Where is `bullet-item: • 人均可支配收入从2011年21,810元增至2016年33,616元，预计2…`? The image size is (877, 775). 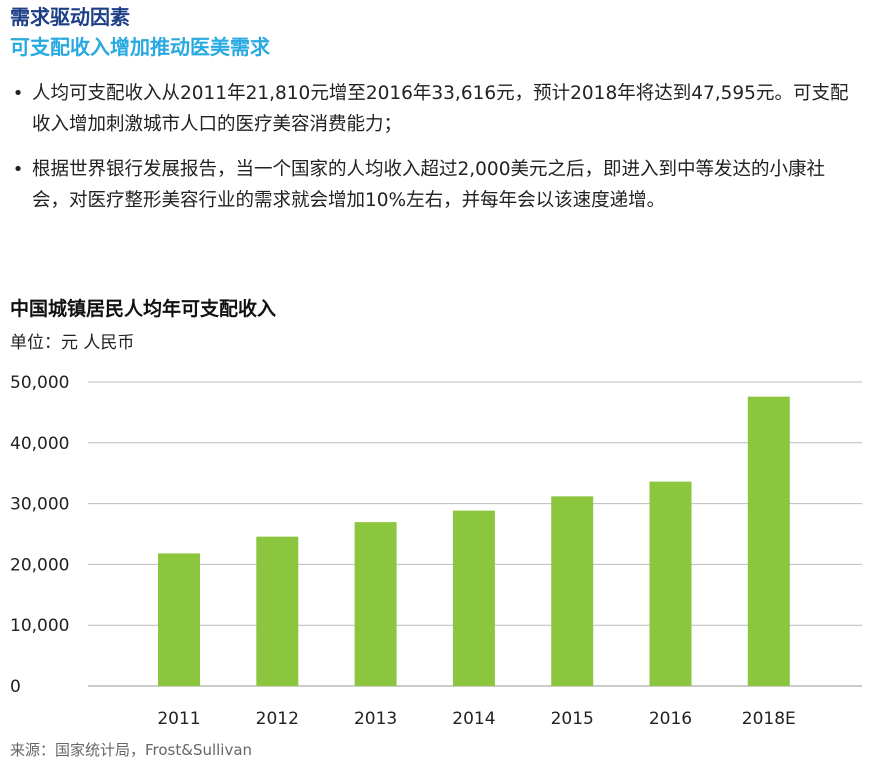
bullet-item: • 人均可支配收入从2011年21,810元增至2016年33,616元，预计2… is located at coordinates (435, 109).